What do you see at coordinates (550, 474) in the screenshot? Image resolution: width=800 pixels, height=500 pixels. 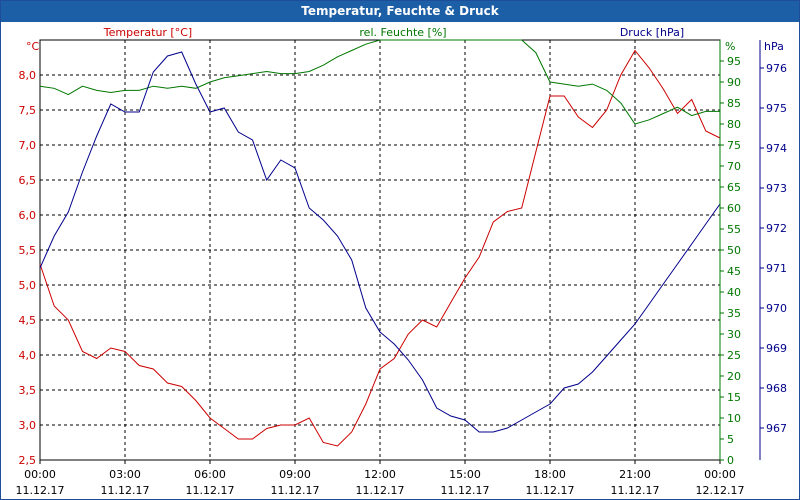 I see `x-tick-time-label: 18:00` at bounding box center [550, 474].